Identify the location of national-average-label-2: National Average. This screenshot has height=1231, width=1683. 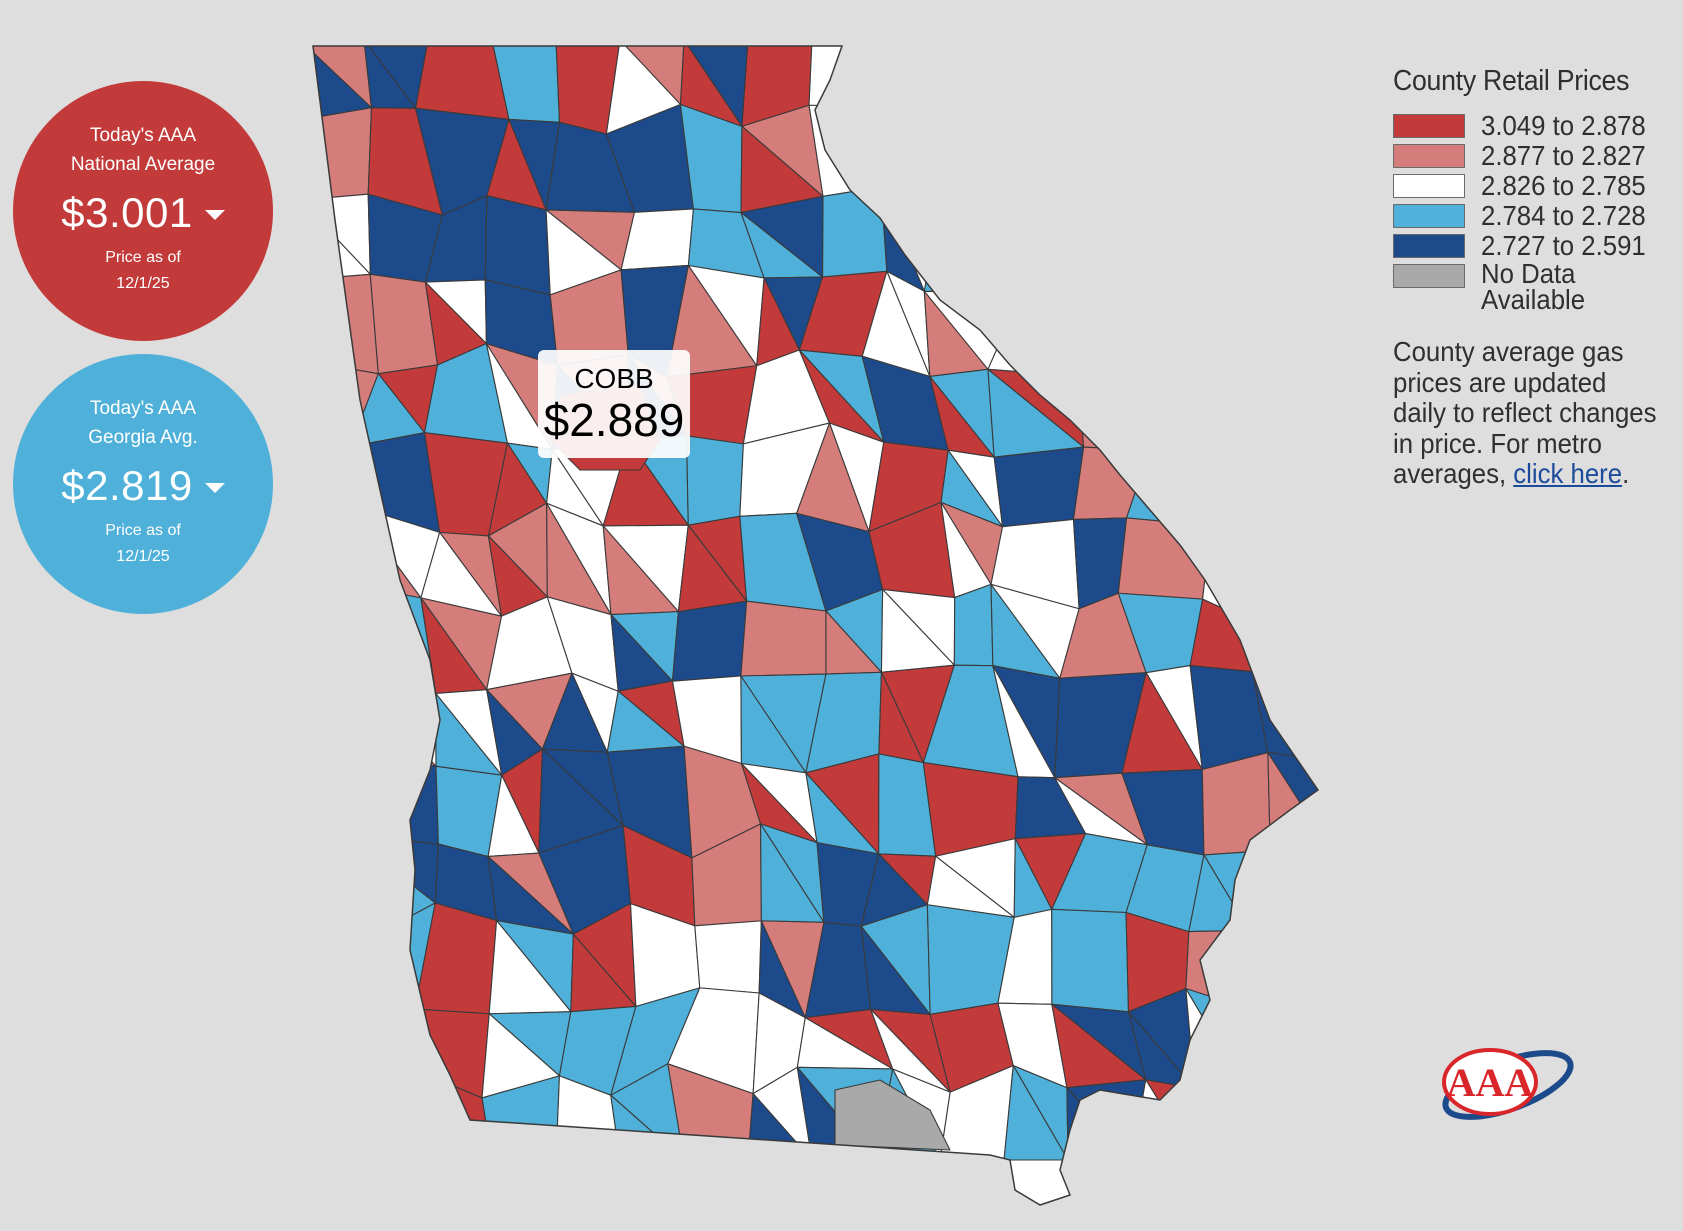
(143, 164).